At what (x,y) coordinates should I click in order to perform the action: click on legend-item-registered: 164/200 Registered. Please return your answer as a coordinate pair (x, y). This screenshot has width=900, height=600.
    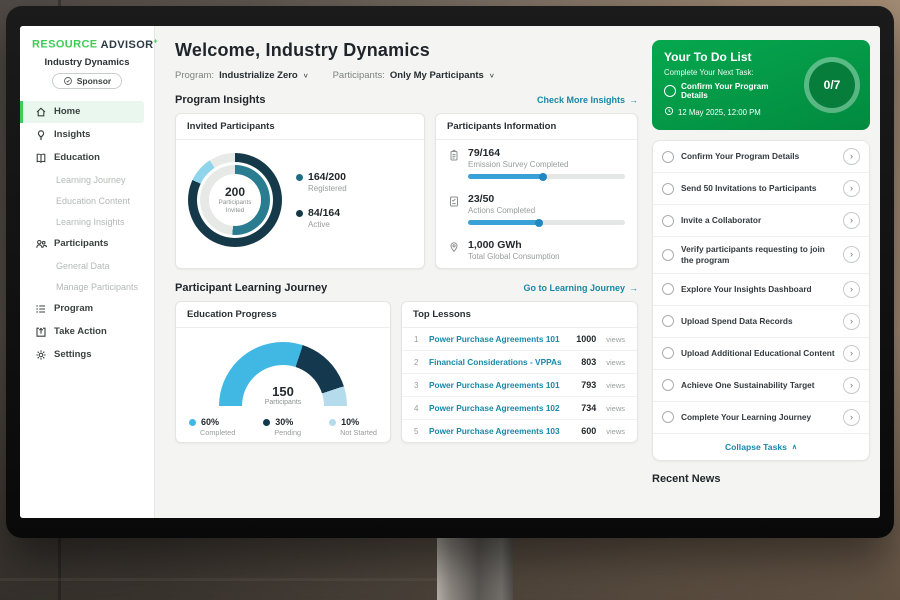
    Looking at the image, I should click on (321, 182).